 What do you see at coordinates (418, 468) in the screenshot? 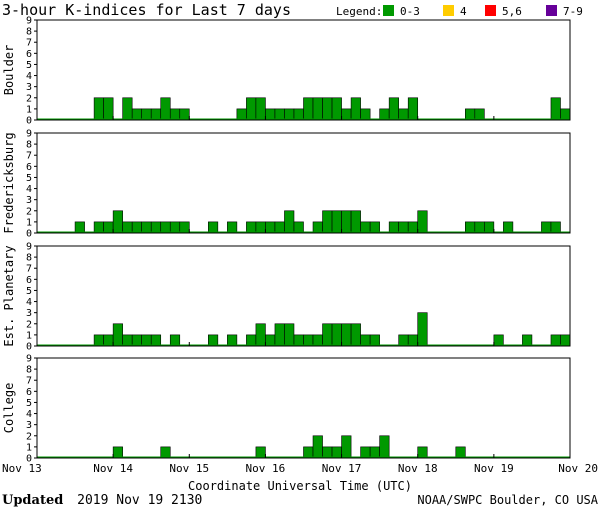
I see `x-tick-label: Nov 18` at bounding box center [418, 468].